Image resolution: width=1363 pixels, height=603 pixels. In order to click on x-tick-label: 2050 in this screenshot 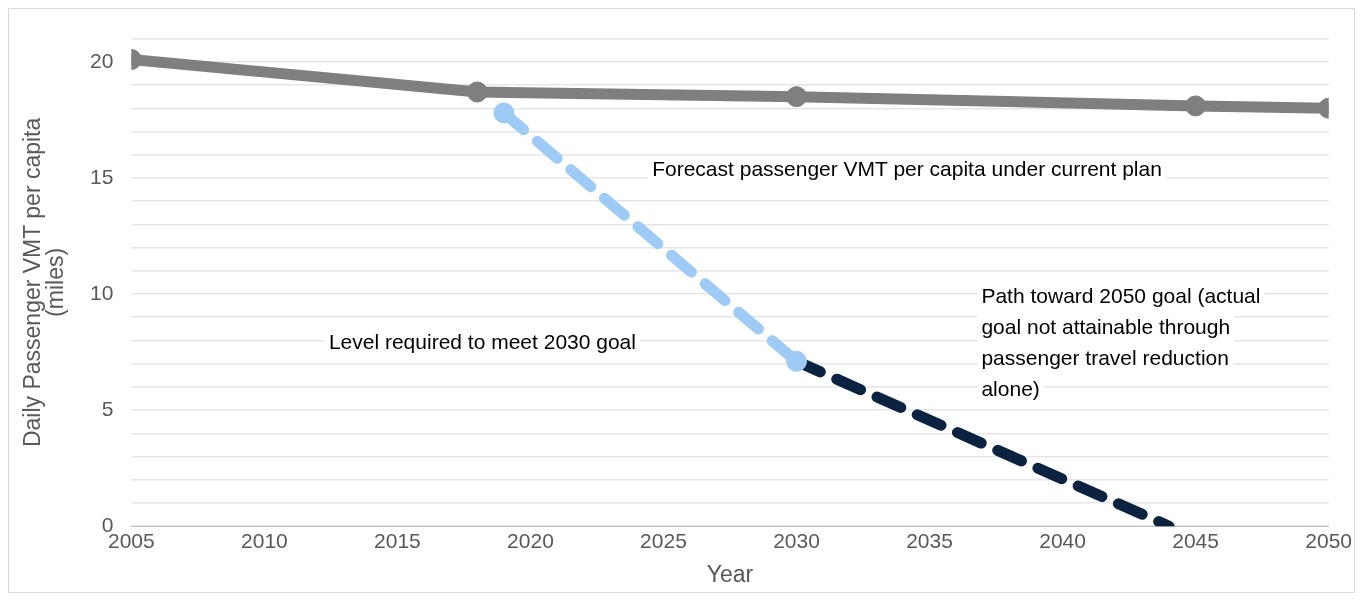, I will do `click(1328, 540)`.